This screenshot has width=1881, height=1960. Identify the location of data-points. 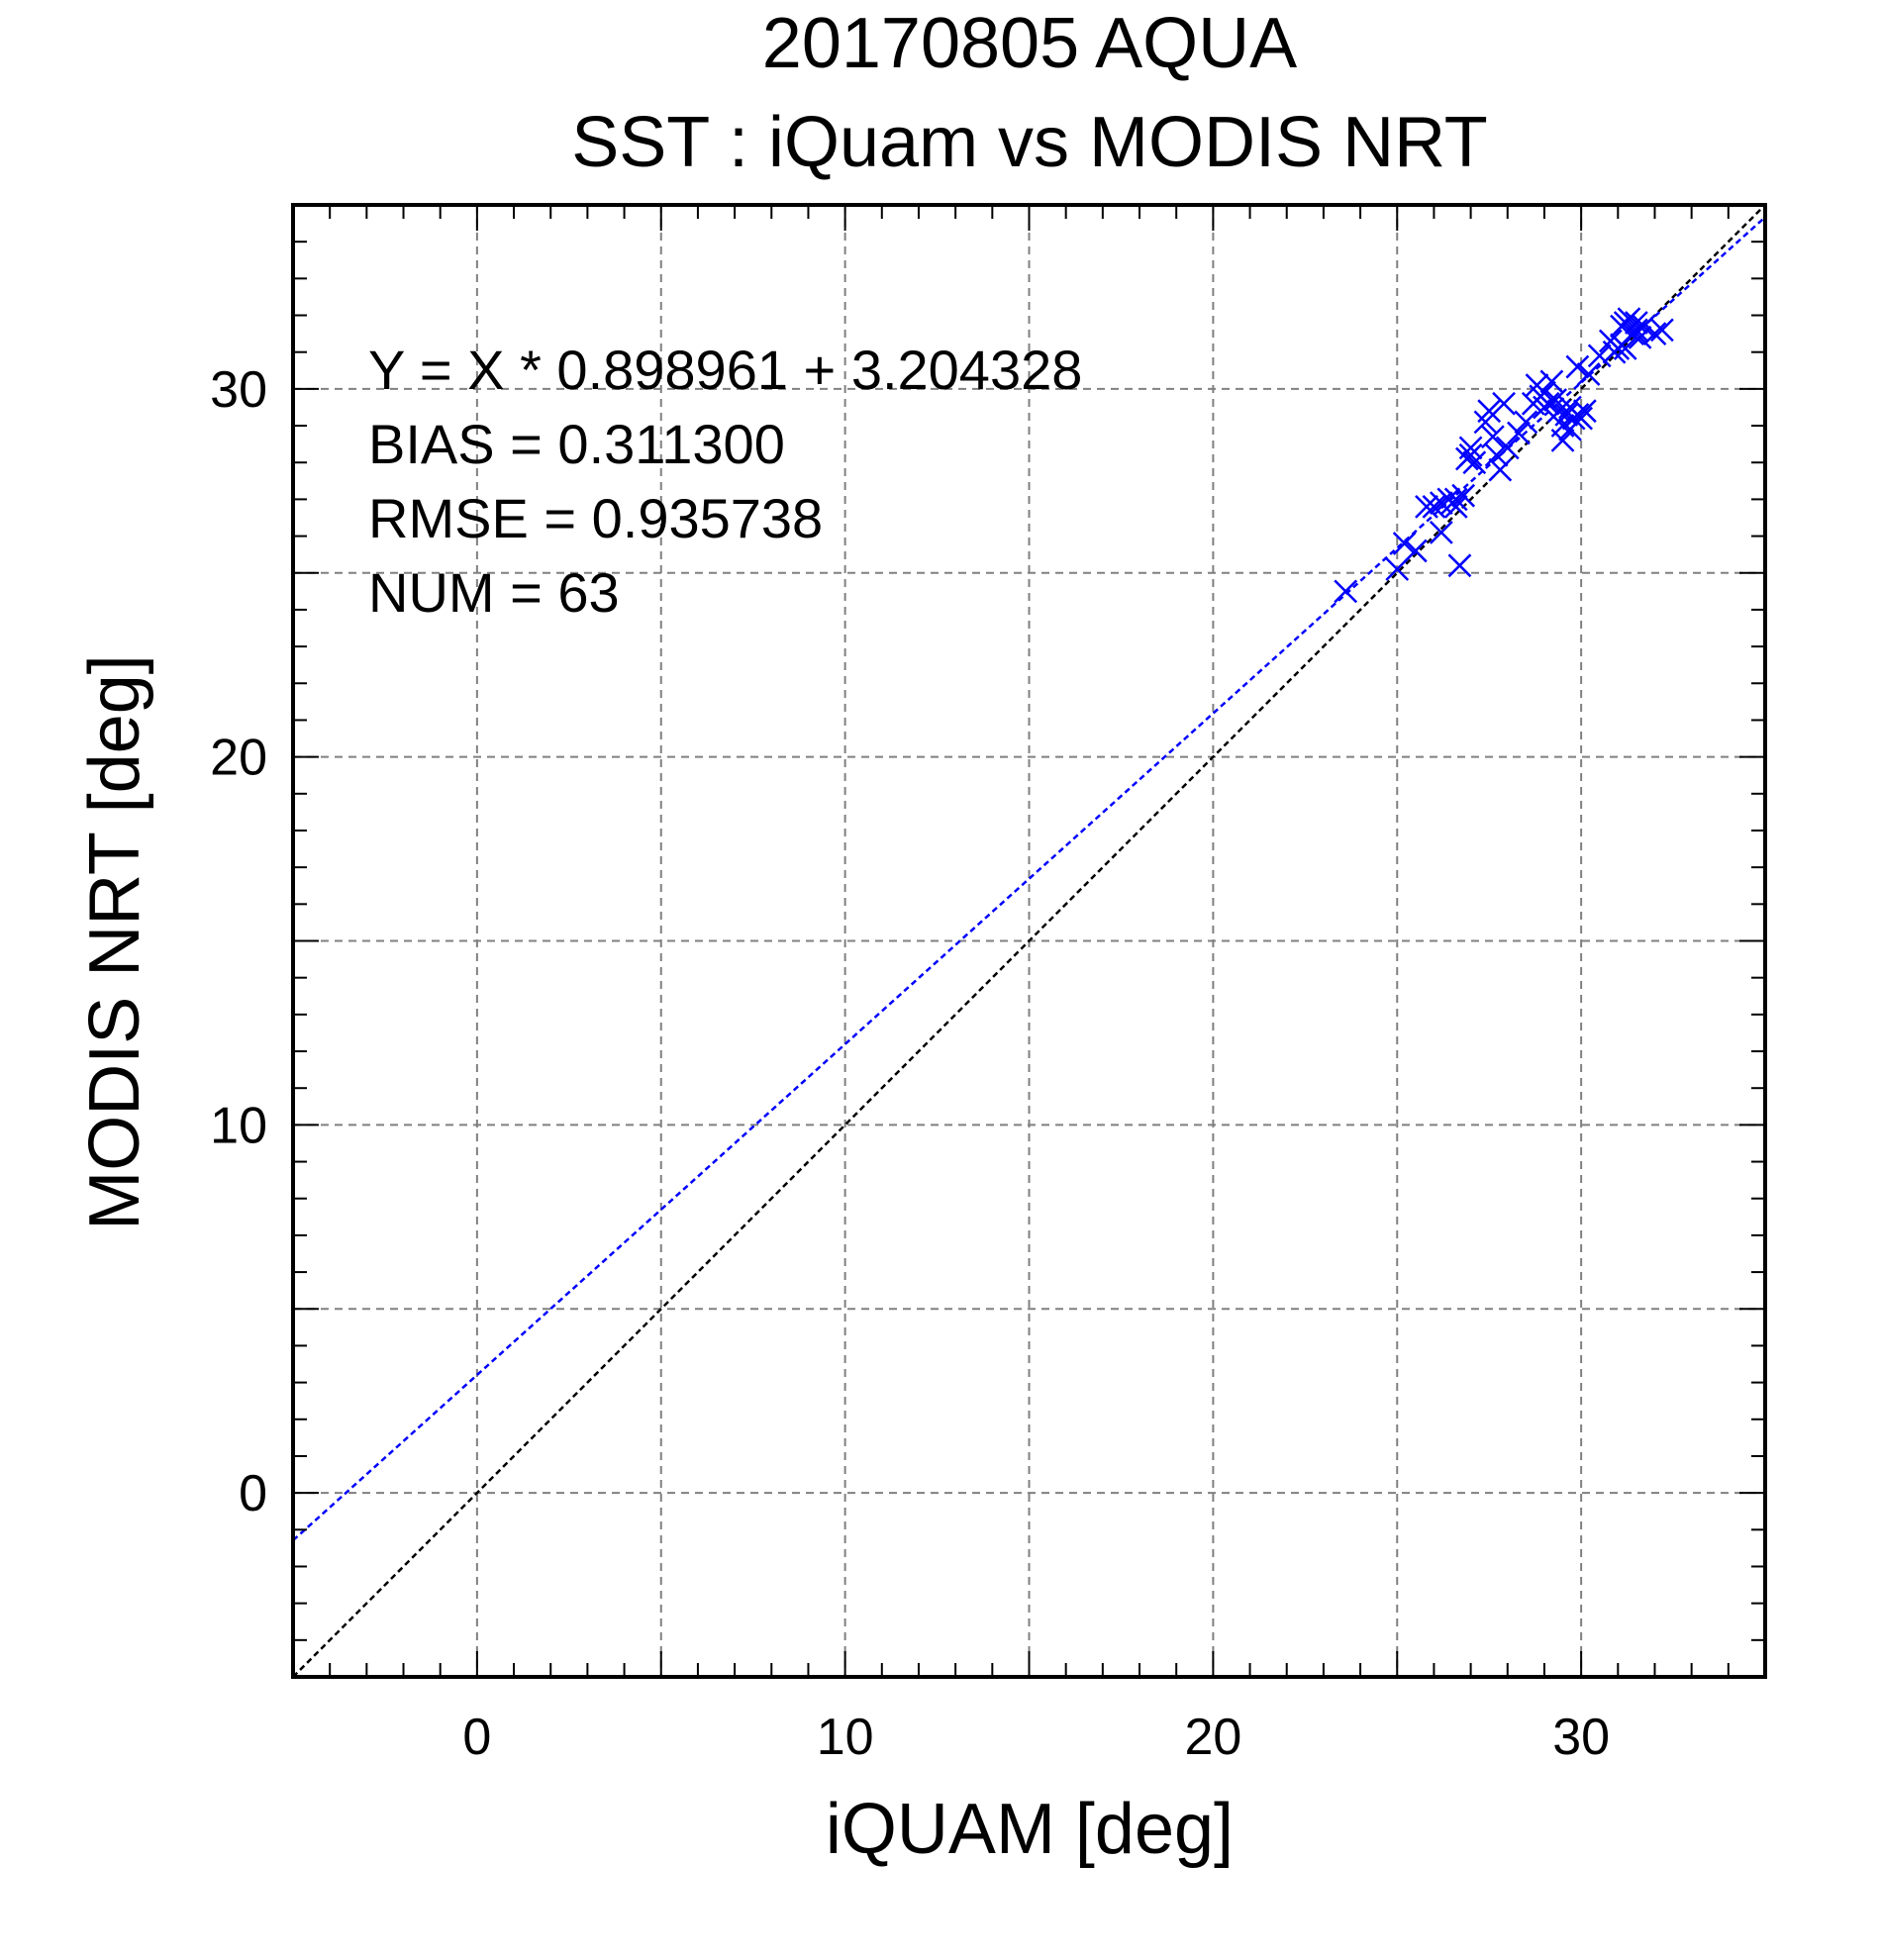
(1504, 455).